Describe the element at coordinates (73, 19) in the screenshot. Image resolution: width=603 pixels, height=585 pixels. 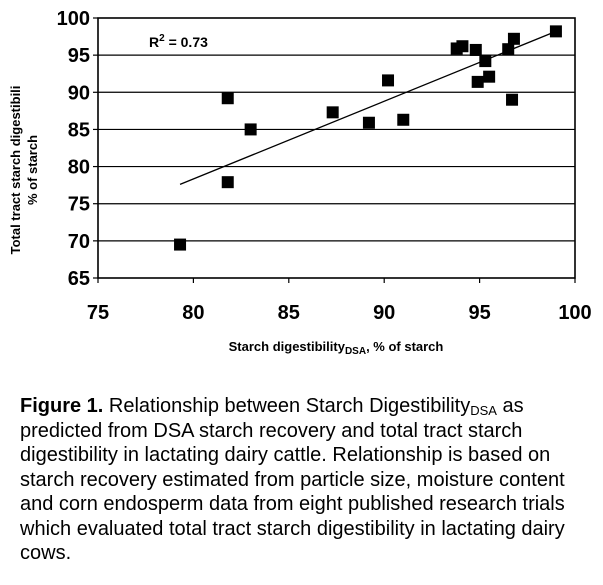
I see `y-tick-label: 100` at that location.